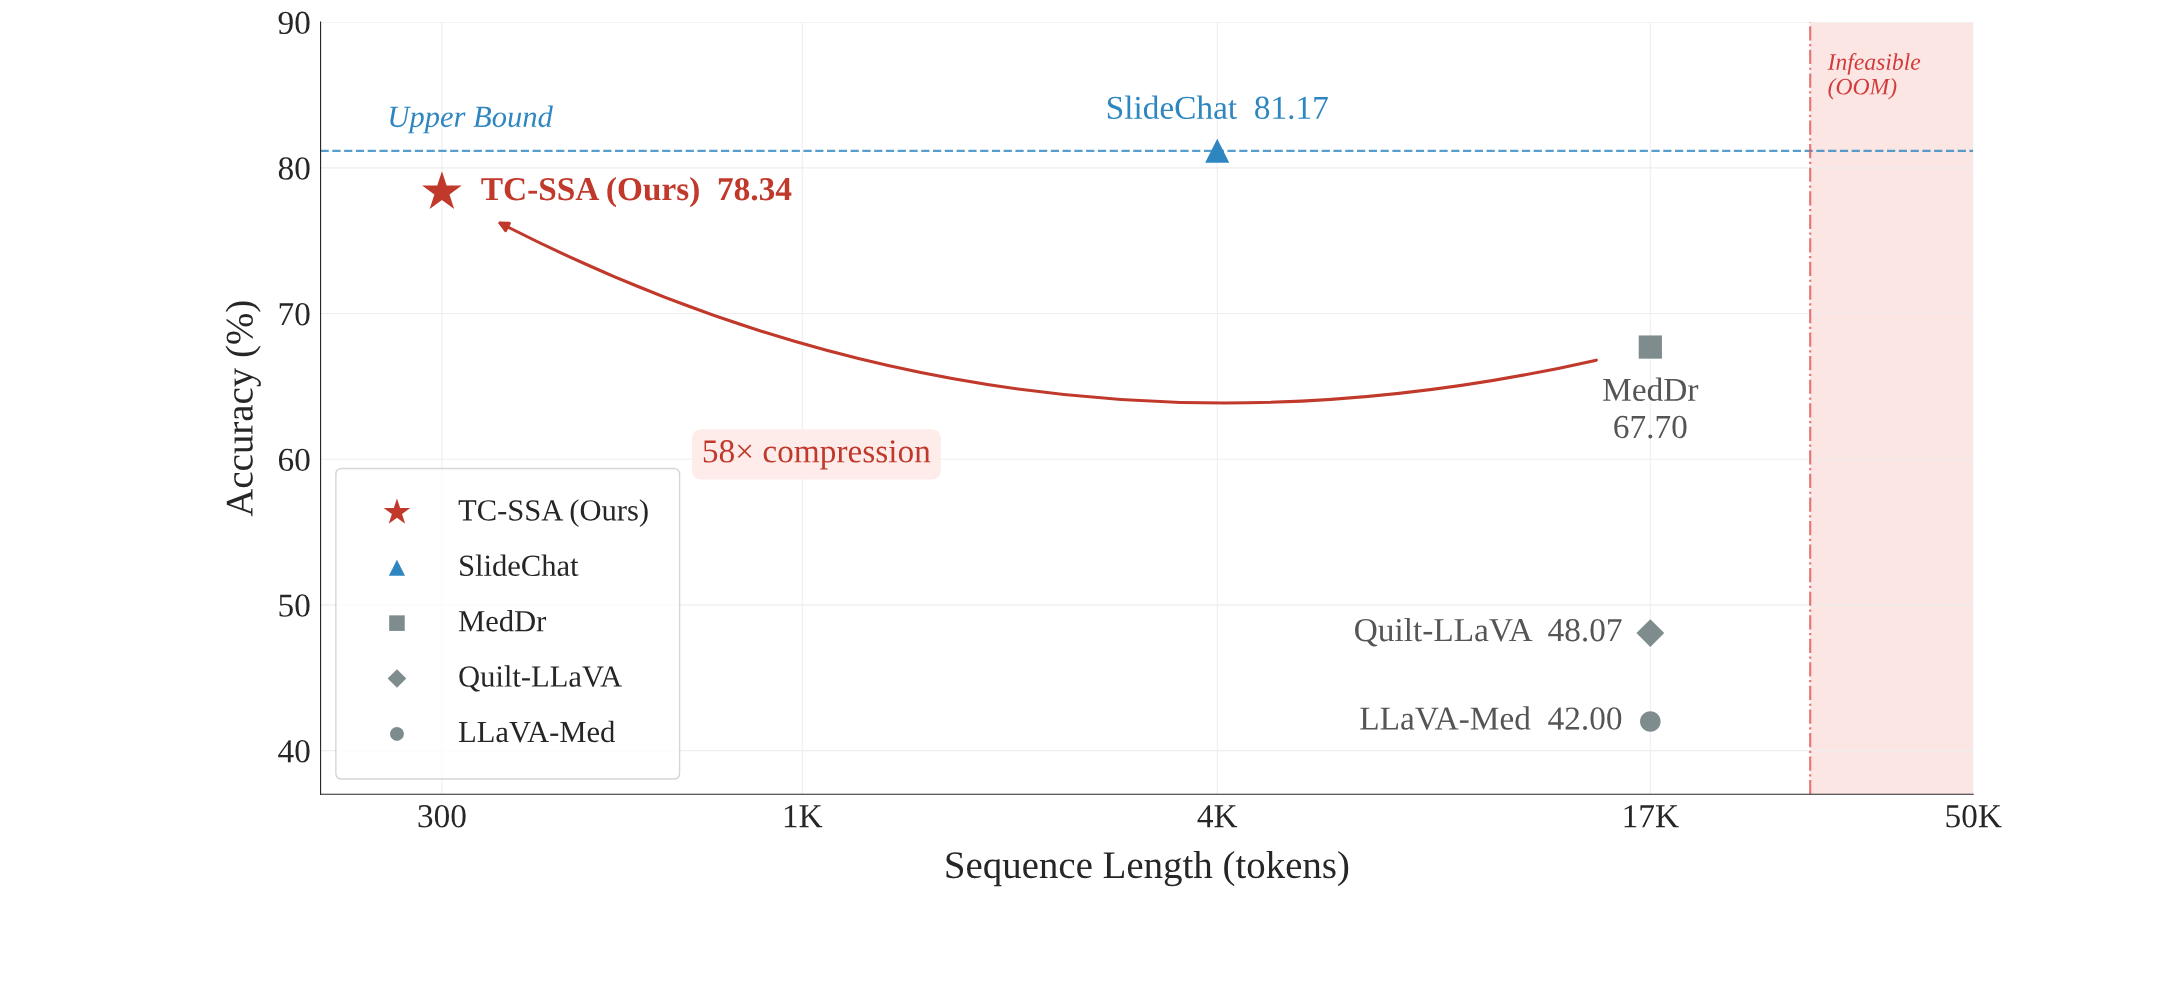 This screenshot has width=2166, height=1008. What do you see at coordinates (243, 409) in the screenshot?
I see `y-axis-title: Accuracy (%)` at bounding box center [243, 409].